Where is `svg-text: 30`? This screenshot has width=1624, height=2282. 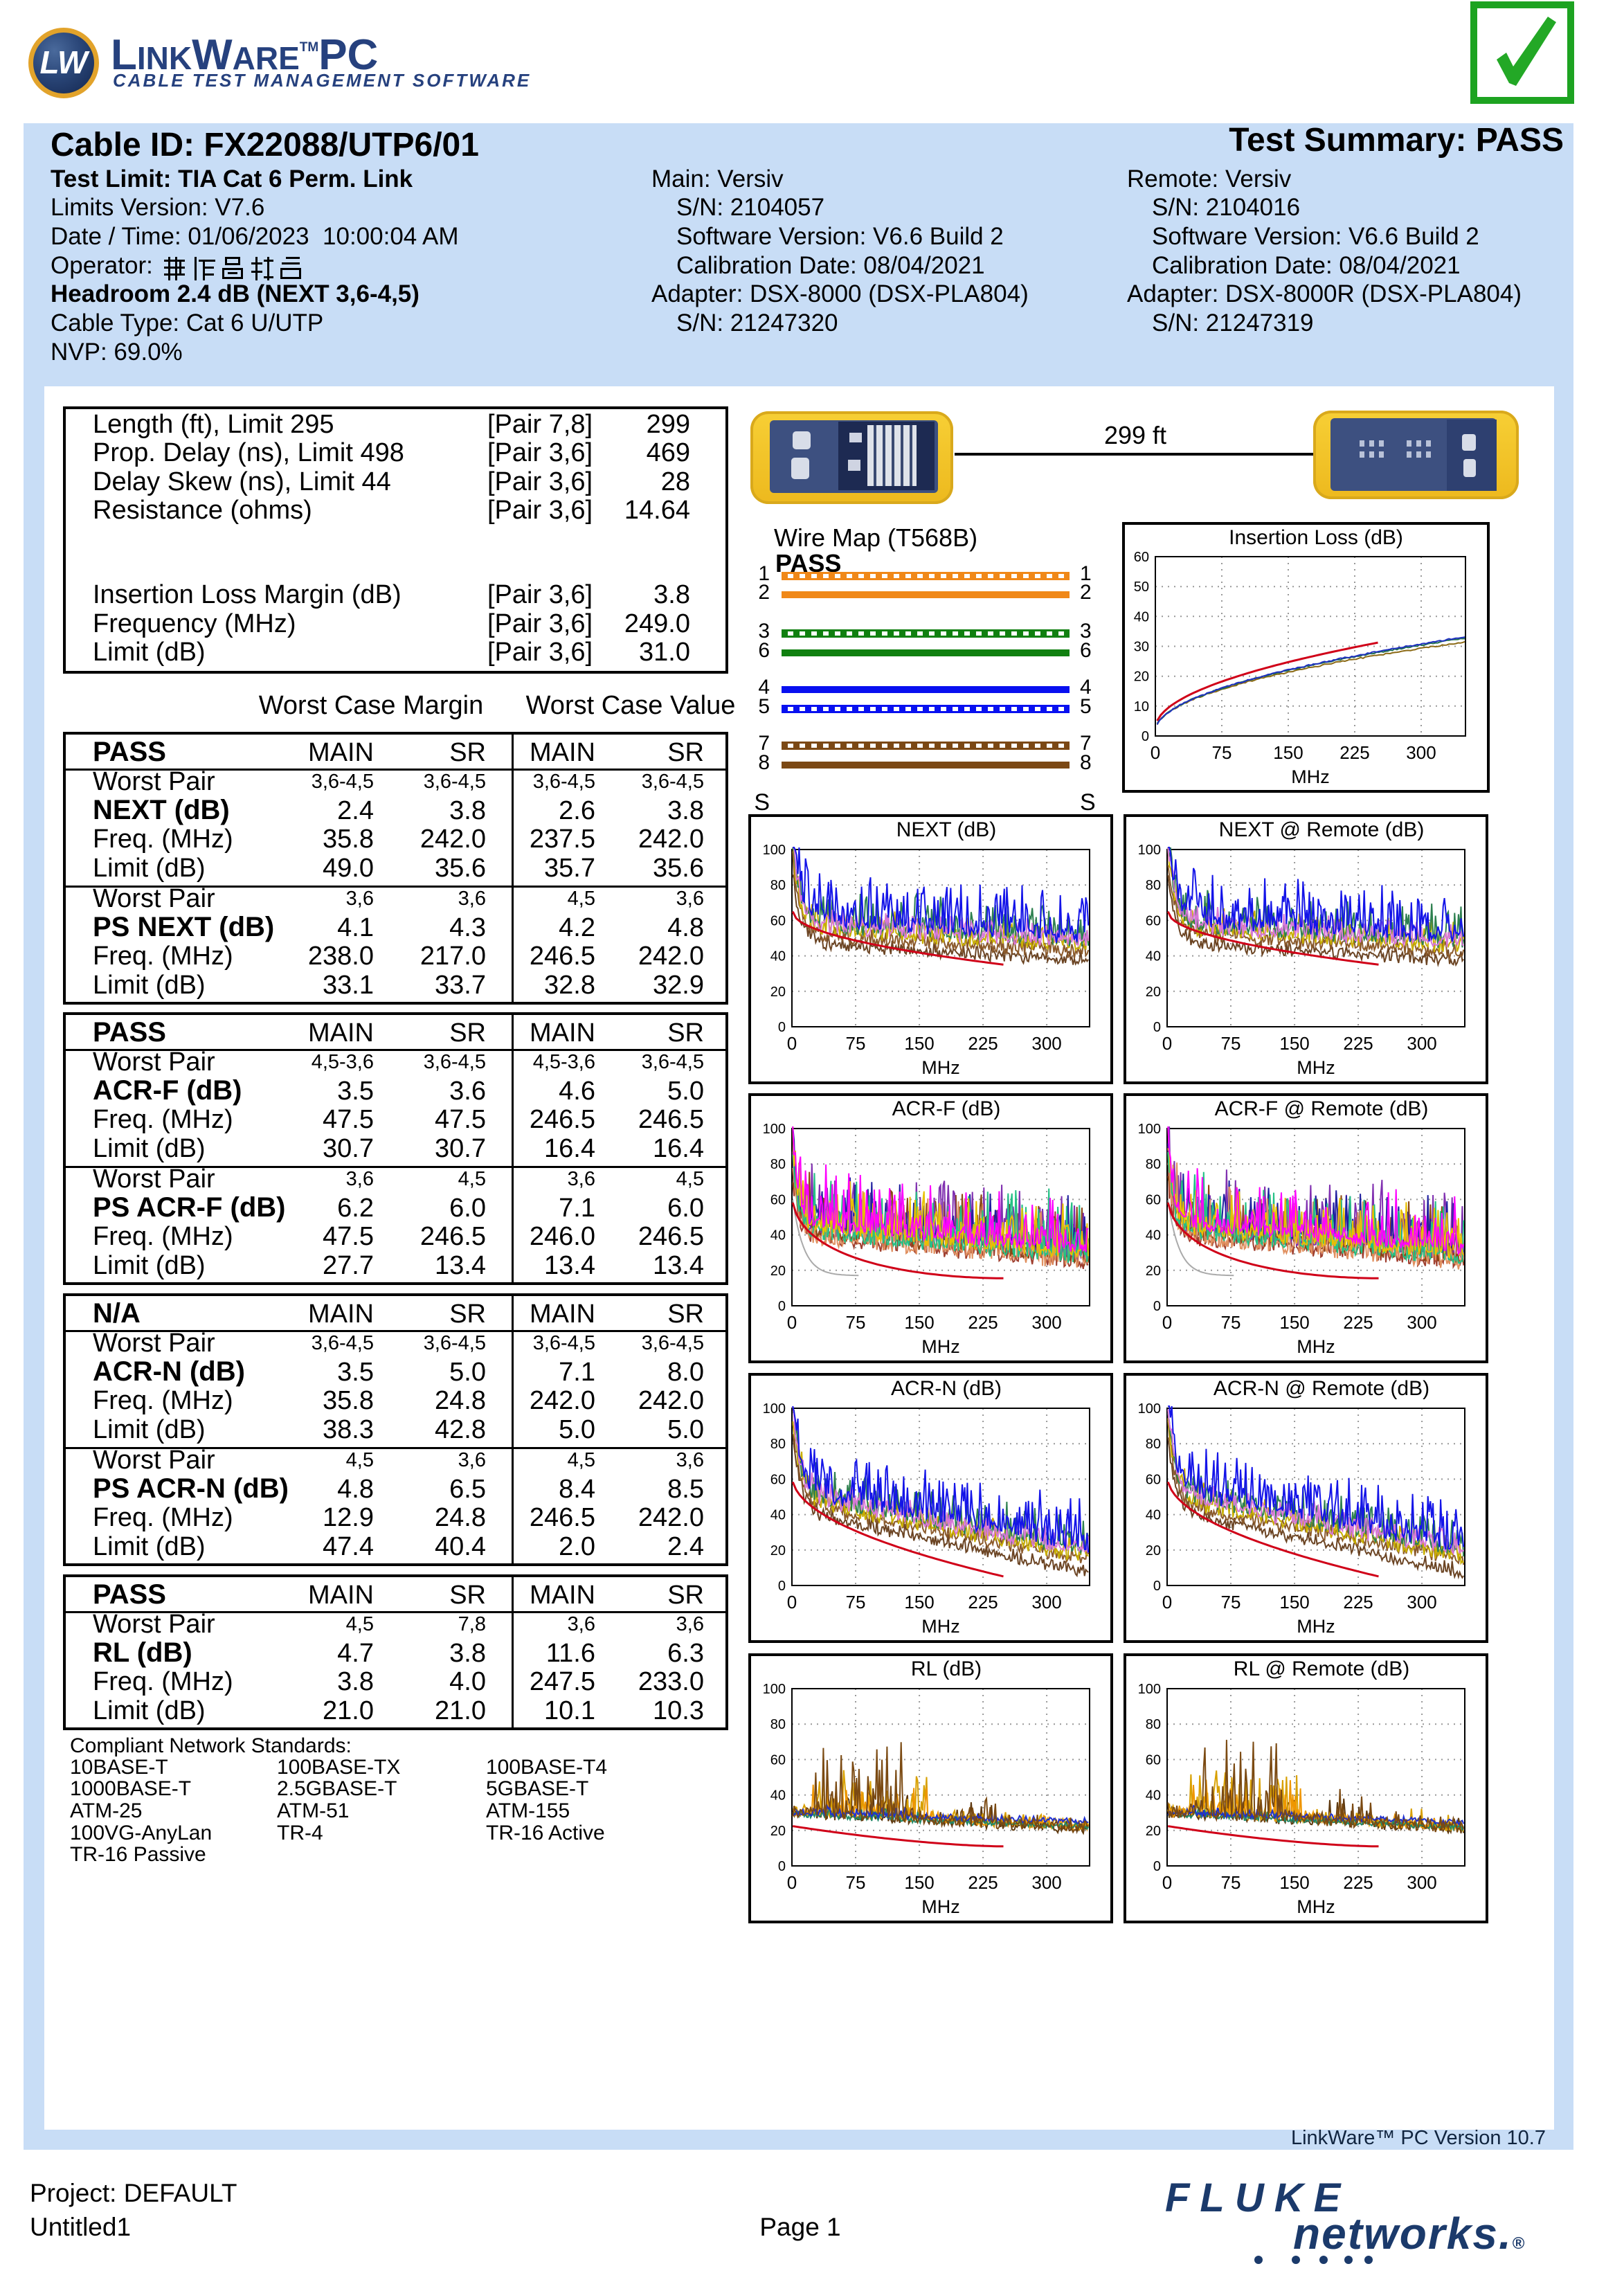
svg-text: 30 is located at coordinates (1141, 647).